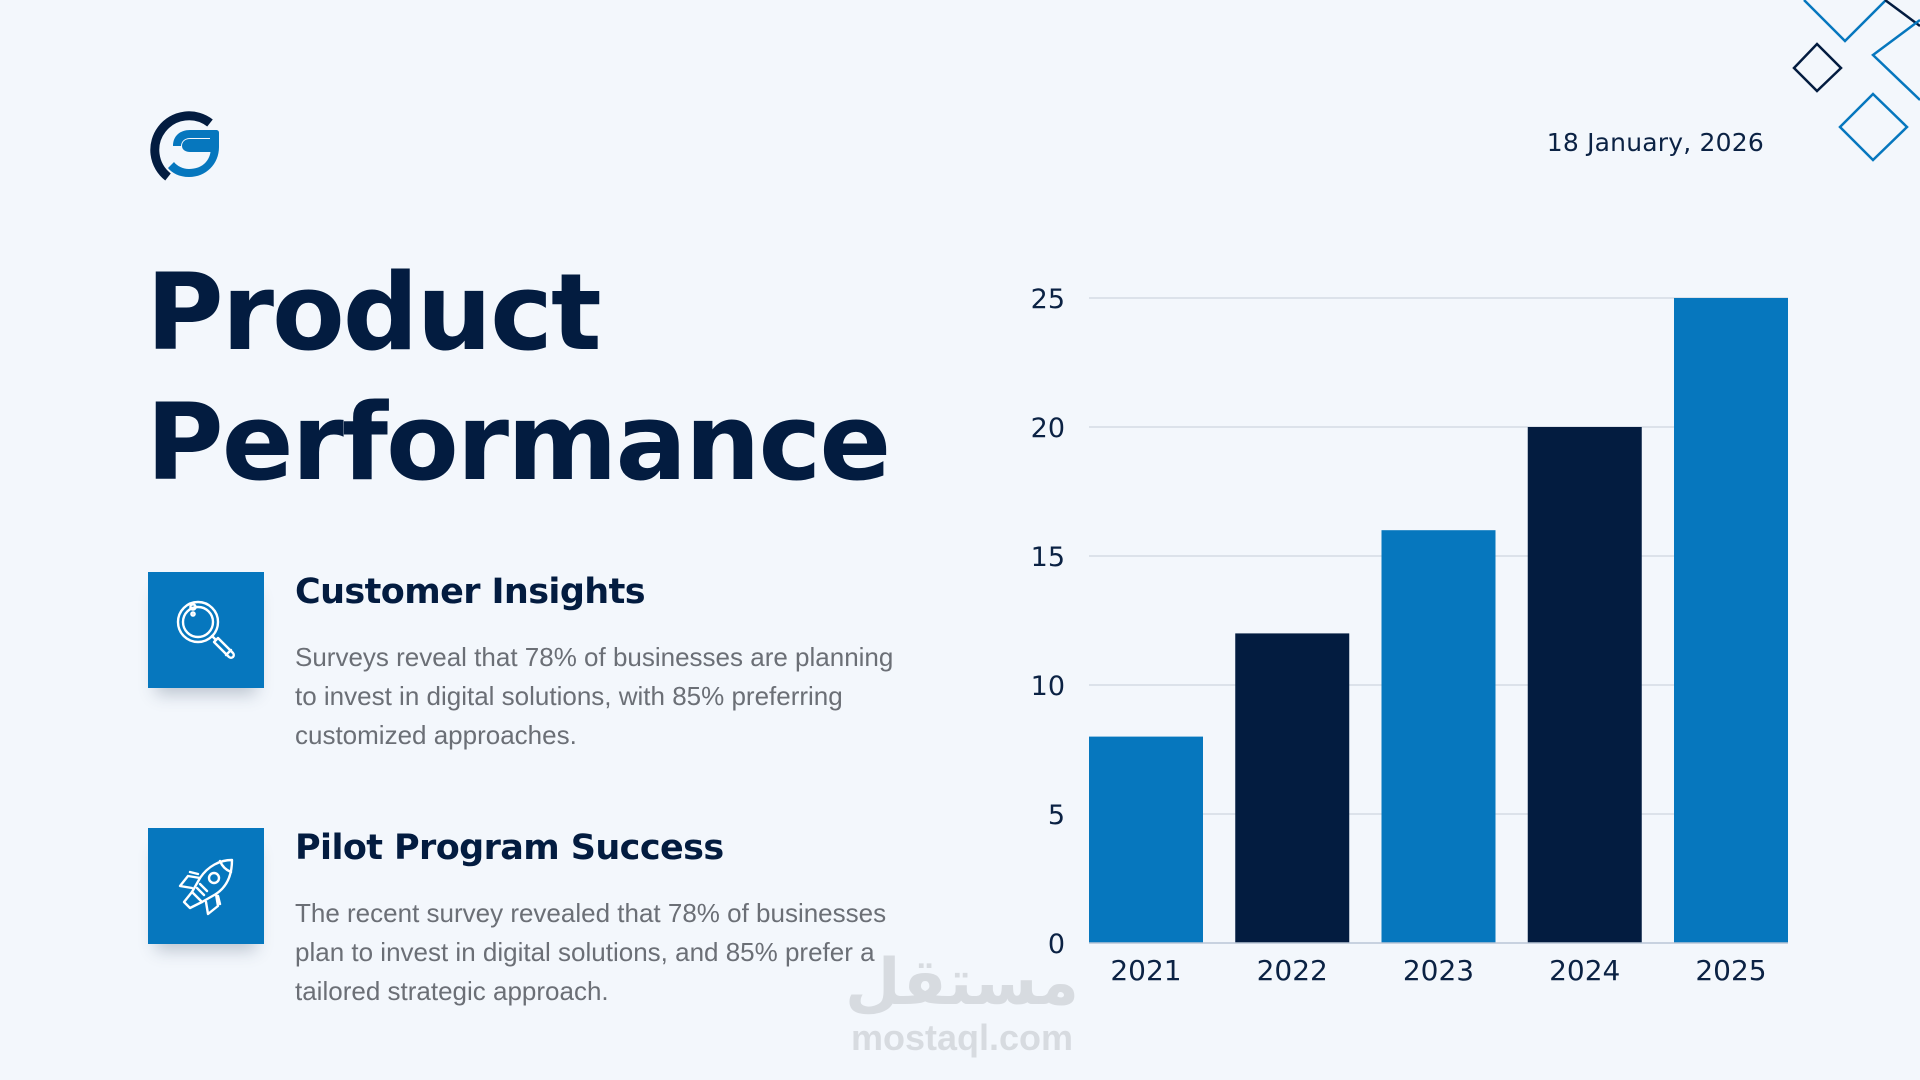 The height and width of the screenshot is (1080, 1920). I want to click on x-tick-label: 2024, so click(1584, 970).